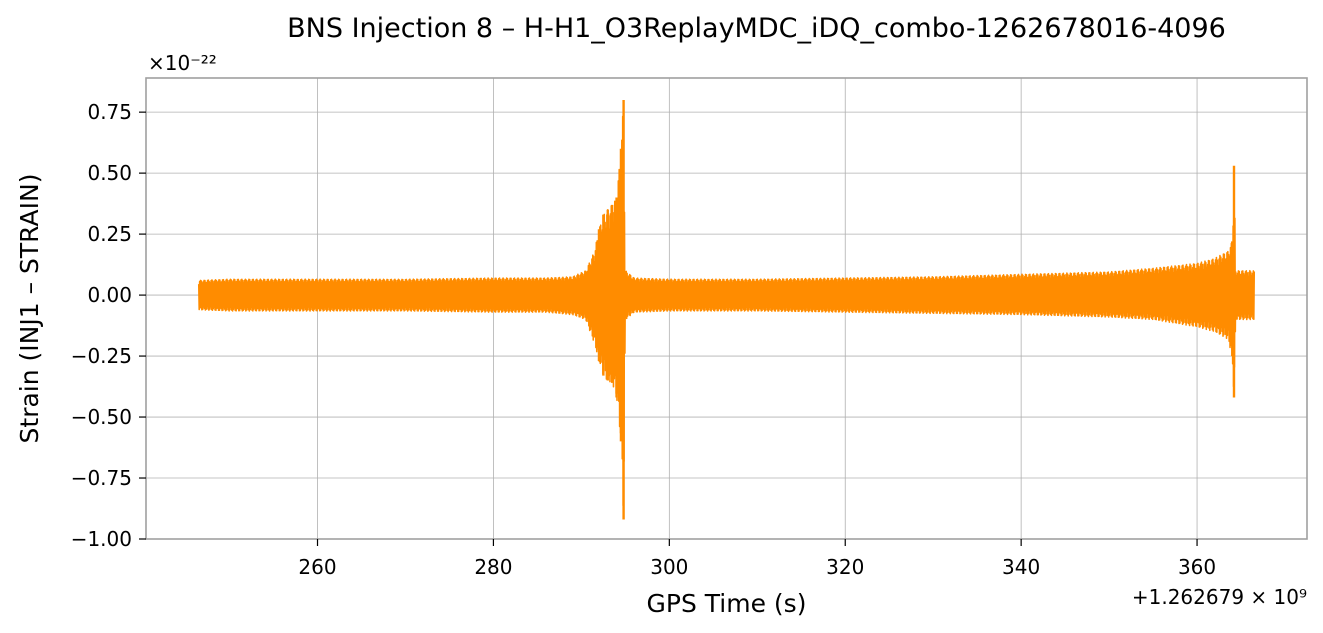 The width and height of the screenshot is (1323, 633). I want to click on y-tick-label: −0.50, so click(101, 417).